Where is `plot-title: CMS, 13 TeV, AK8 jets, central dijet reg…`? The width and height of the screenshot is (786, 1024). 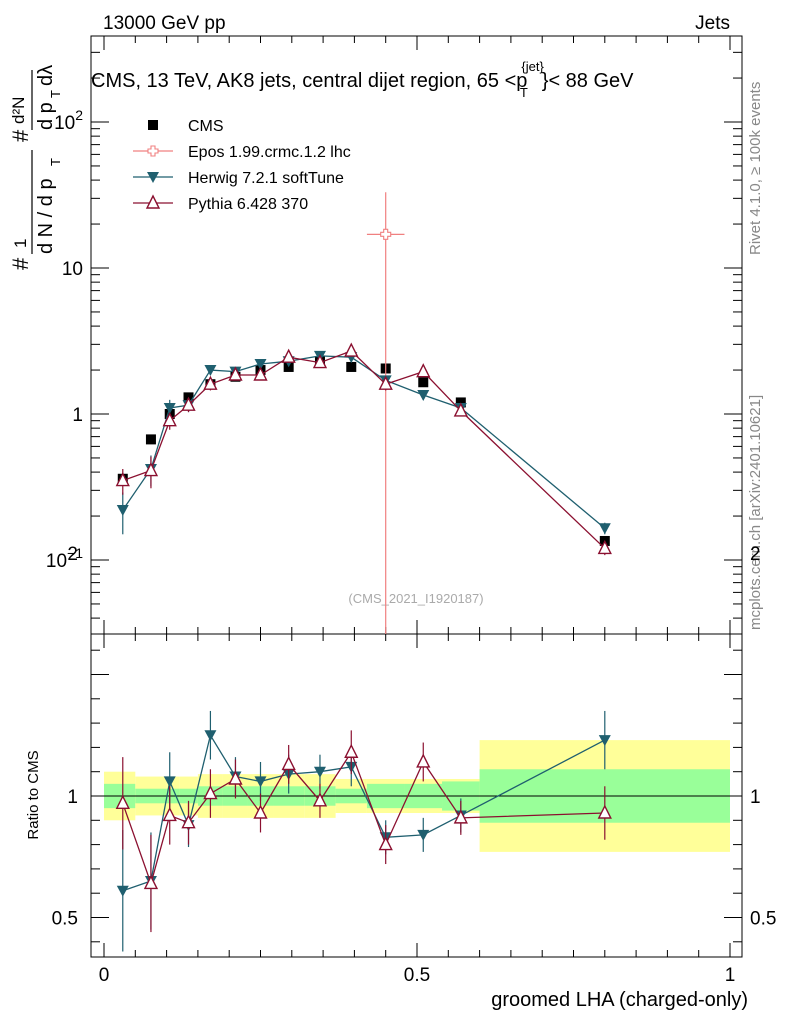 plot-title: CMS, 13 TeV, AK8 jets, central dijet reg… is located at coordinates (362, 79).